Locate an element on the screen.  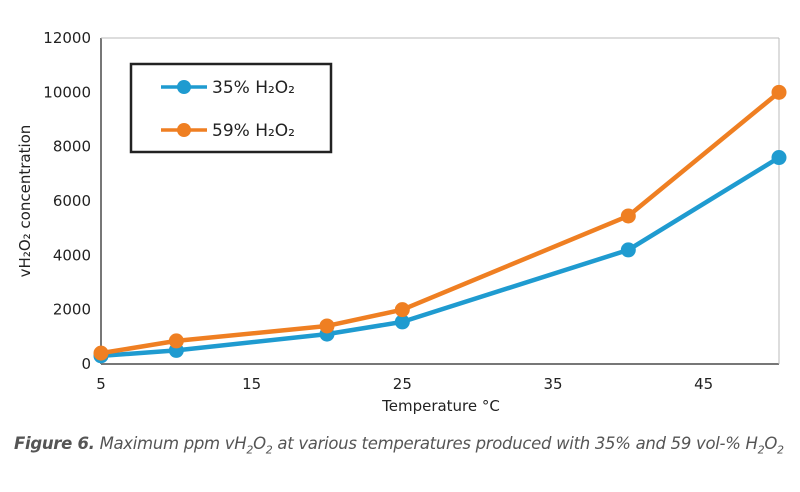
y-tick-label: 12000 is located at coordinates (67, 38).